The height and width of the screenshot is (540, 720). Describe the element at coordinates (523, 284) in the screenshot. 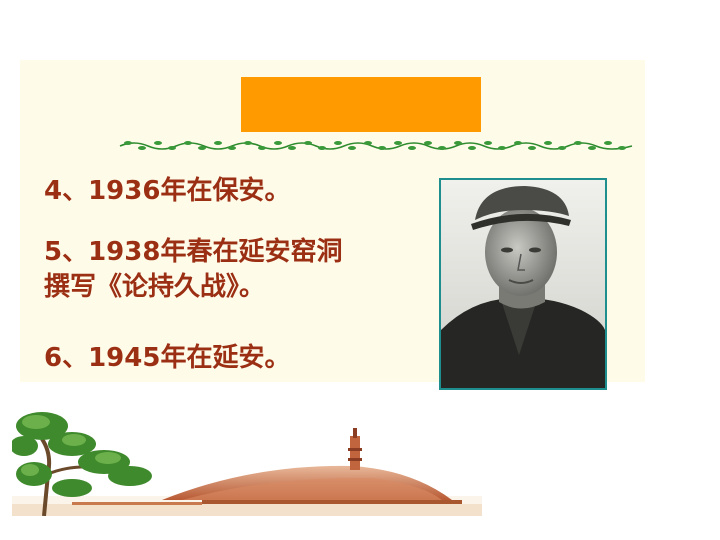

I see `portrait-photo` at that location.